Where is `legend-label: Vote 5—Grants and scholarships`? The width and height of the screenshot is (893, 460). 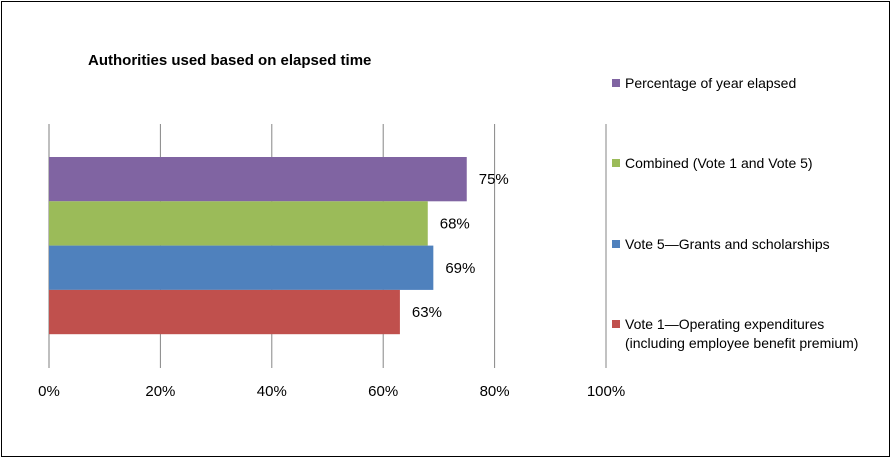 legend-label: Vote 5—Grants and scholarships is located at coordinates (727, 244).